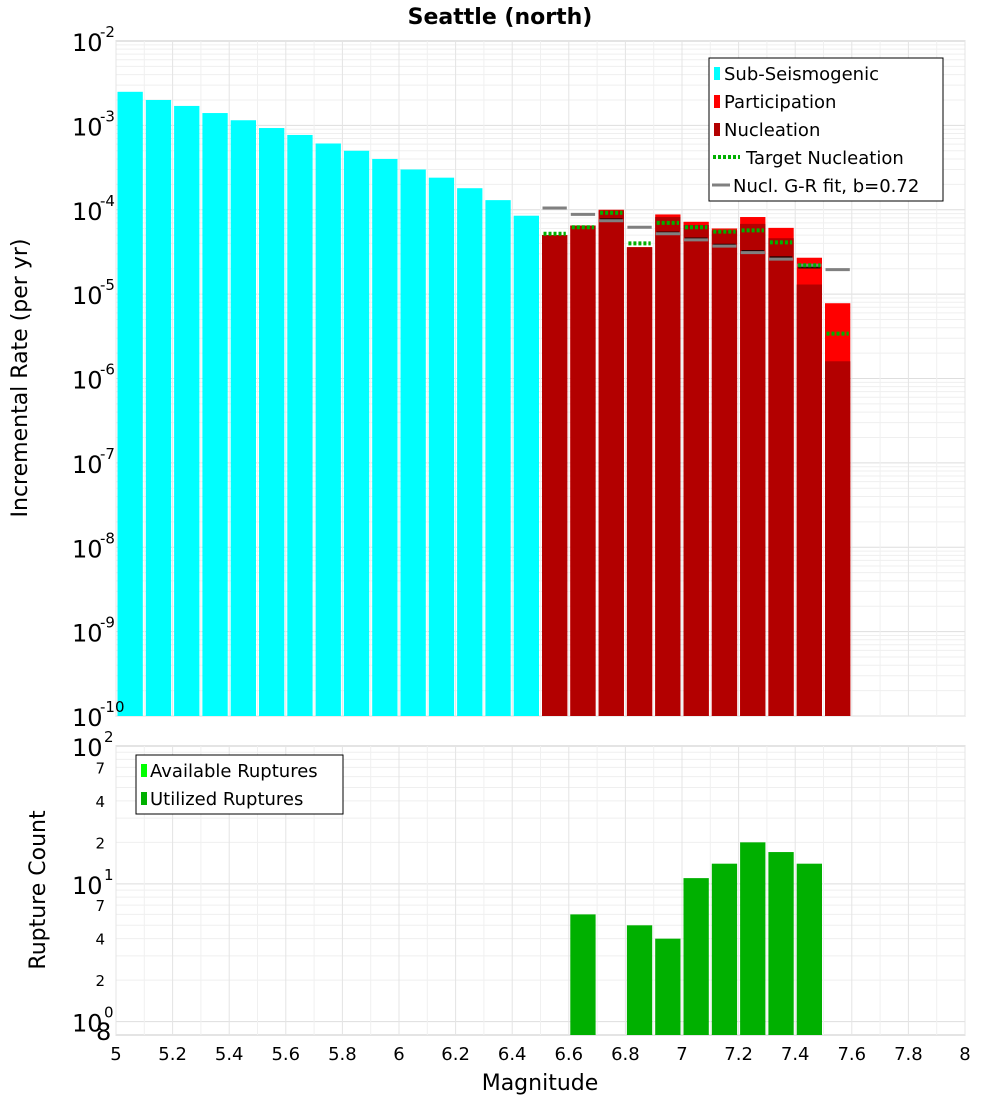  Describe the element at coordinates (103, 1032) in the screenshot. I see `count-y-bottom-label: 8` at that location.